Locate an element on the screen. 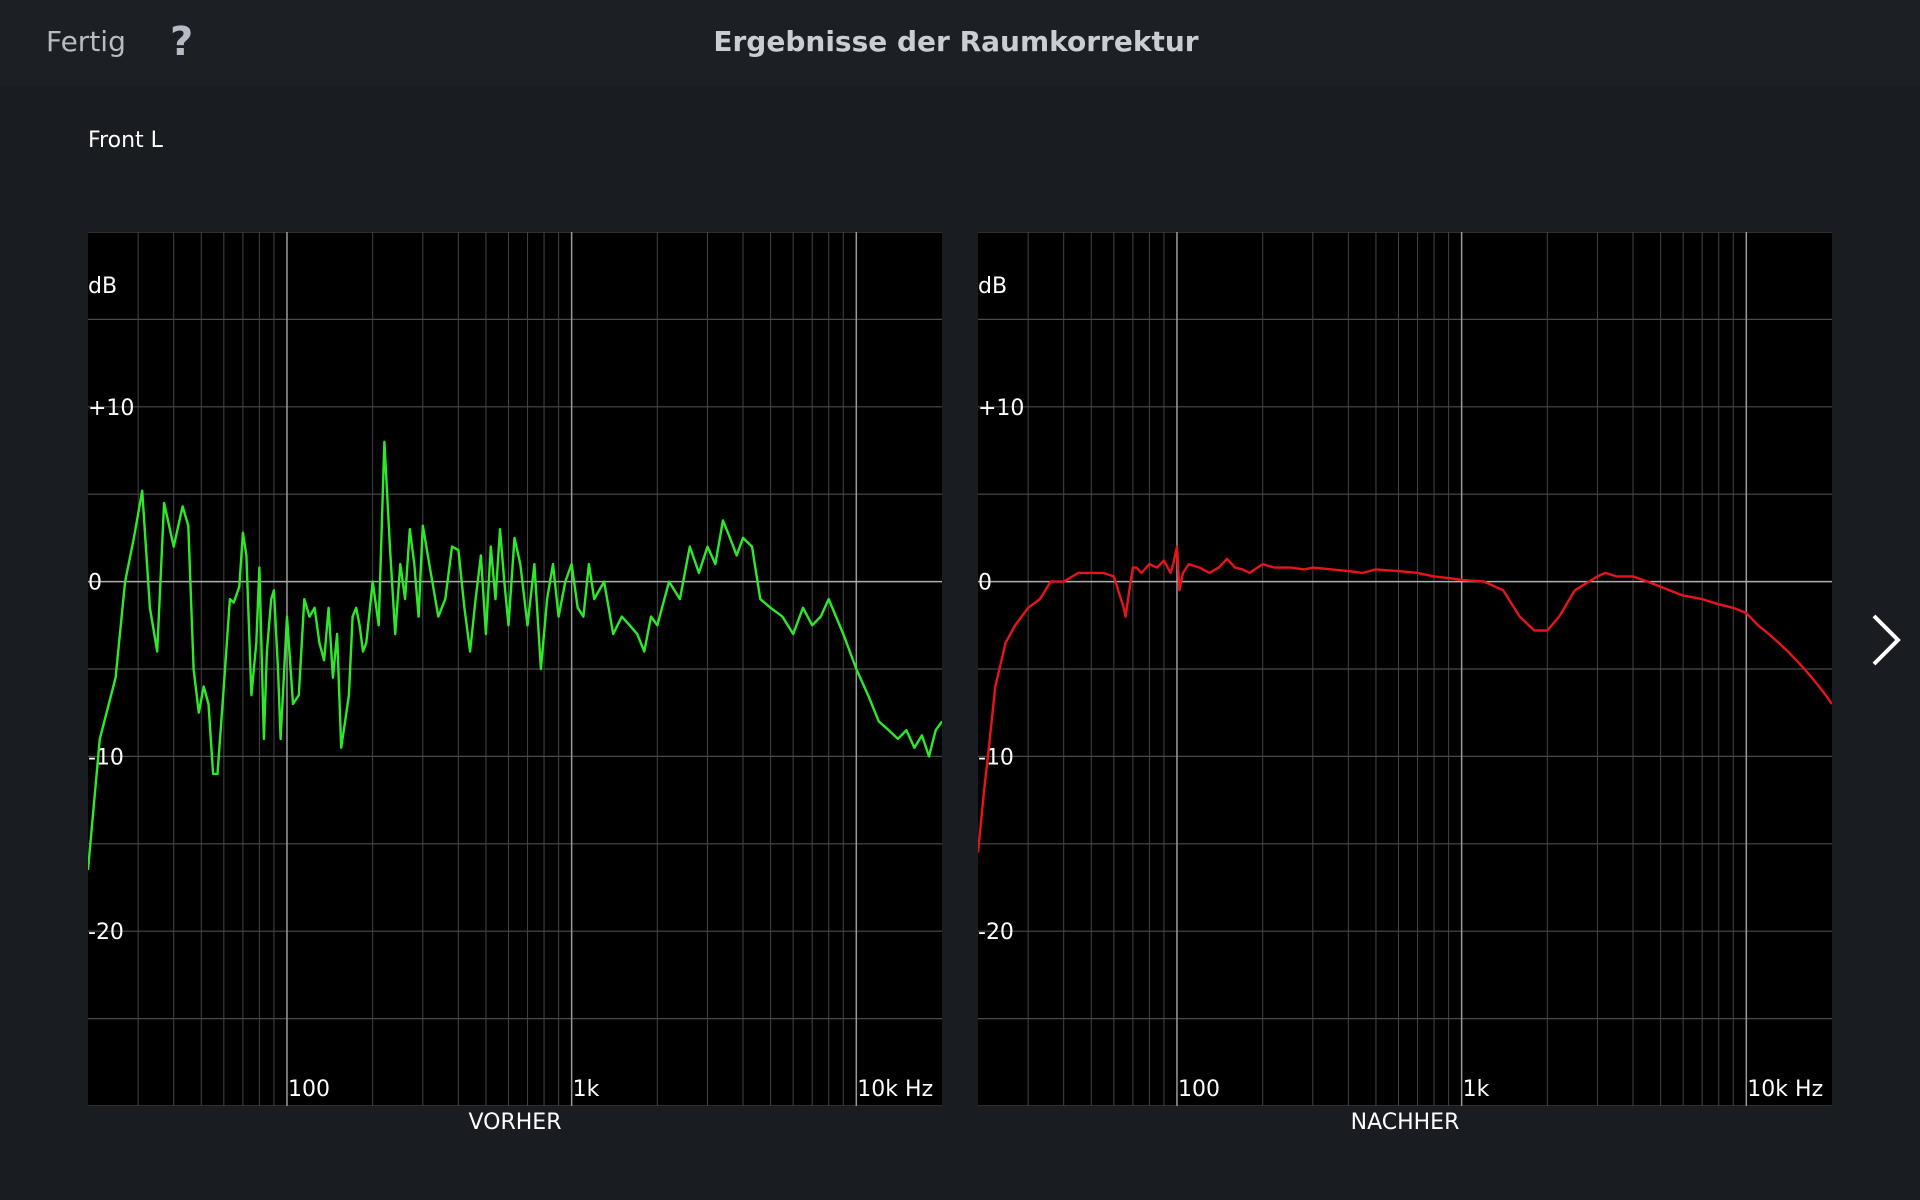 The height and width of the screenshot is (1200, 1920). chart-before-caption: VORHER is located at coordinates (515, 1122).